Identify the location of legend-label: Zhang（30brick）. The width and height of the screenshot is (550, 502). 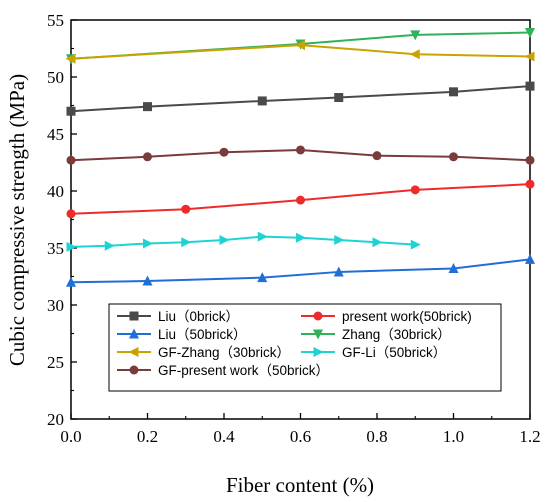
(396, 334).